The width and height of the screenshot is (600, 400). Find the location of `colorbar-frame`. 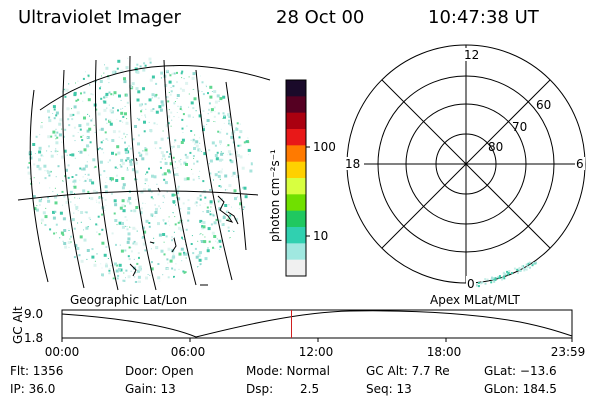

colorbar-frame is located at coordinates (296, 178).